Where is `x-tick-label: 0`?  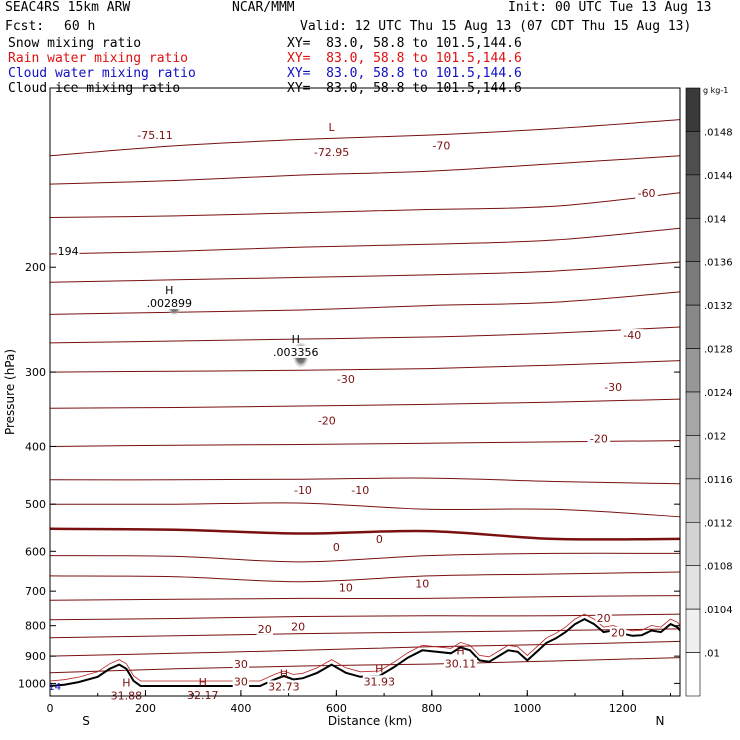
x-tick-label: 0 is located at coordinates (50, 708).